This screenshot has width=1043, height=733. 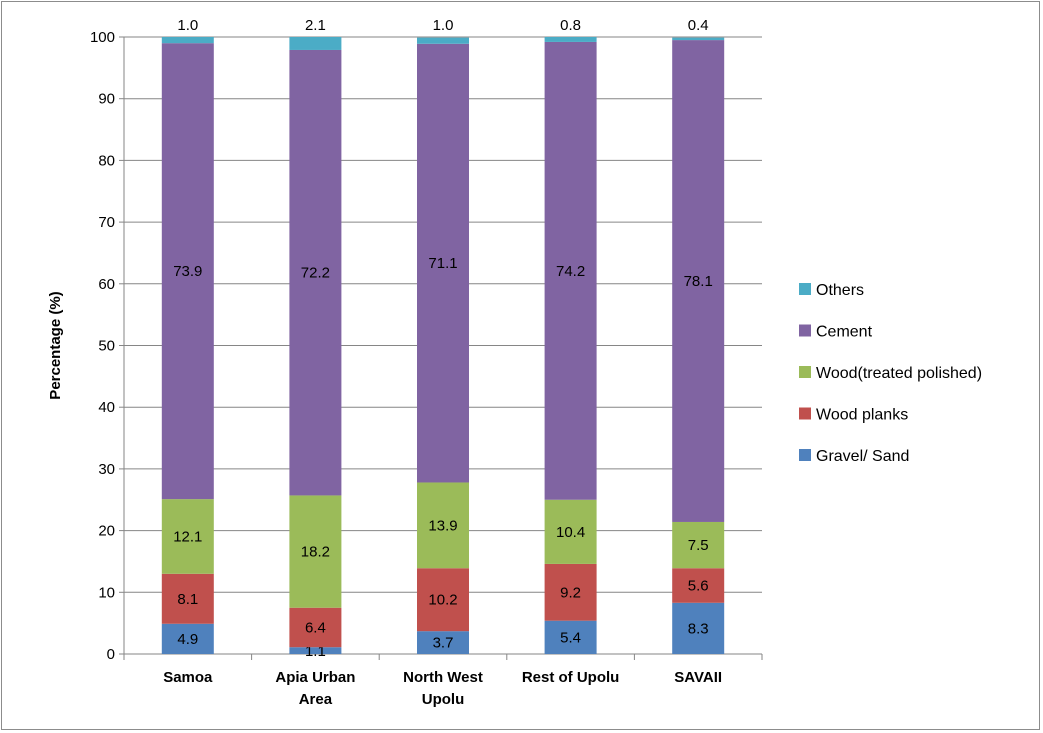 I want to click on data-label: 13.9, so click(x=442, y=525).